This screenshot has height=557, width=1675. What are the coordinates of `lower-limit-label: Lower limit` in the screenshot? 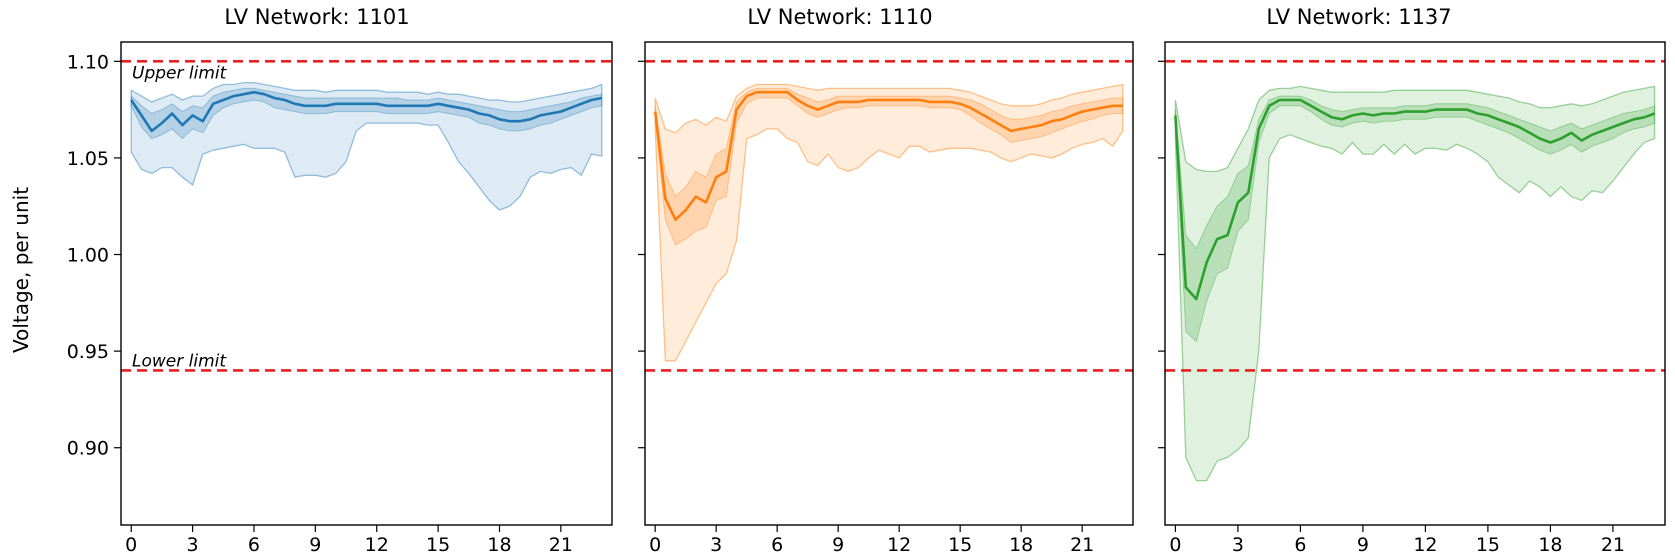 It's located at (179, 361).